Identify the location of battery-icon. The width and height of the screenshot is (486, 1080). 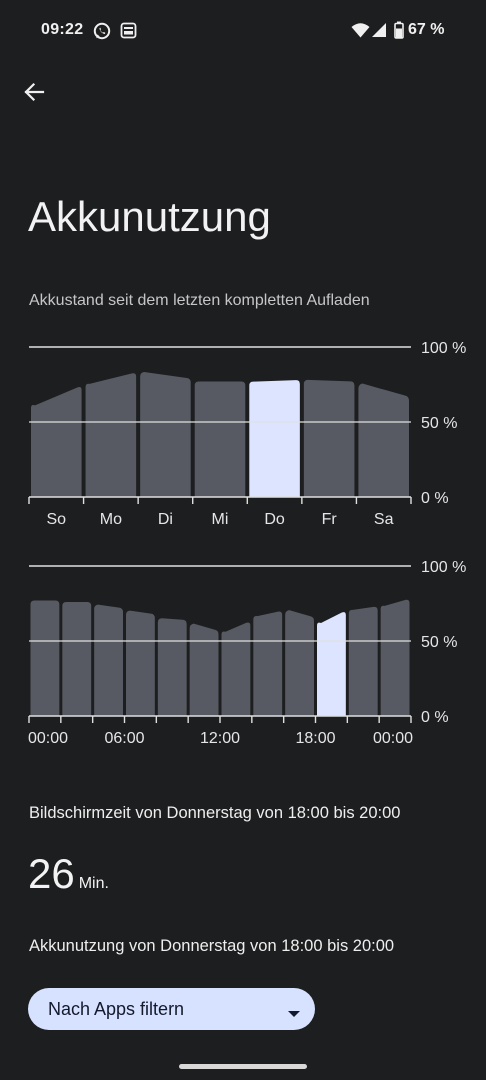
(399, 32).